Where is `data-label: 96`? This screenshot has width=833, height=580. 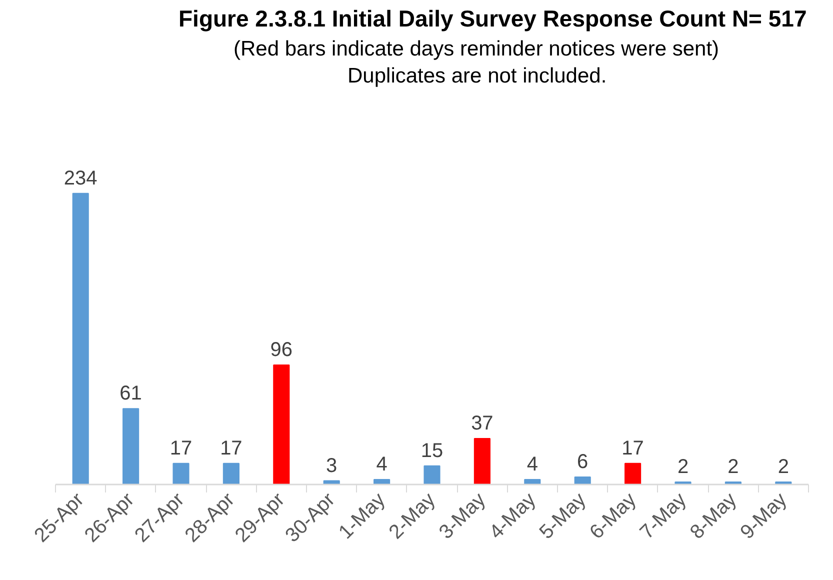
data-label: 96 is located at coordinates (281, 350).